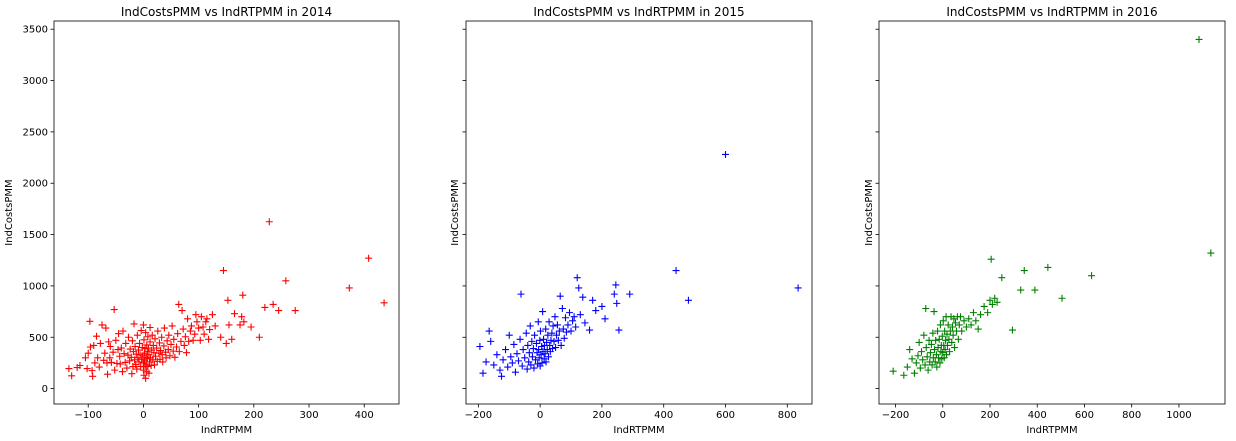 This screenshot has width=1236, height=441. What do you see at coordinates (540, 415) in the screenshot?
I see `x-tick-label: 0` at bounding box center [540, 415].